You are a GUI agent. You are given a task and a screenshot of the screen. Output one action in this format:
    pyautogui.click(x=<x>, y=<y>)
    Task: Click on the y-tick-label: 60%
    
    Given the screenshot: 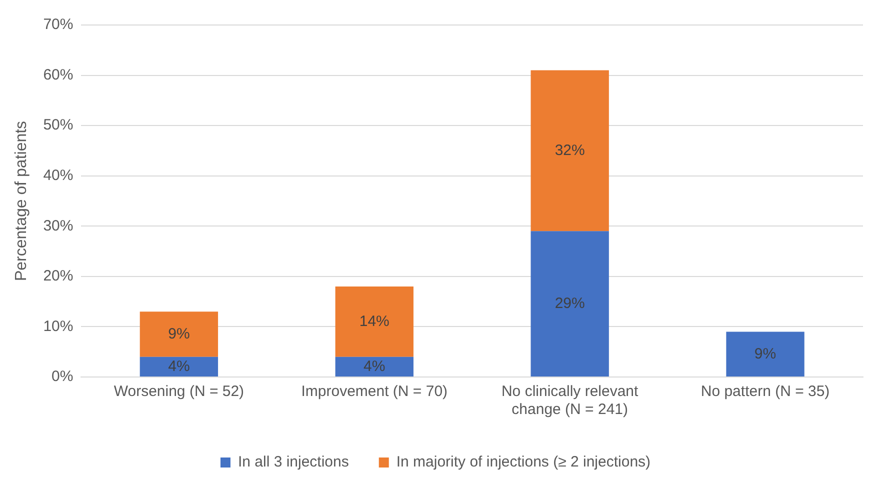 What is the action you would take?
    pyautogui.click(x=58, y=75)
    